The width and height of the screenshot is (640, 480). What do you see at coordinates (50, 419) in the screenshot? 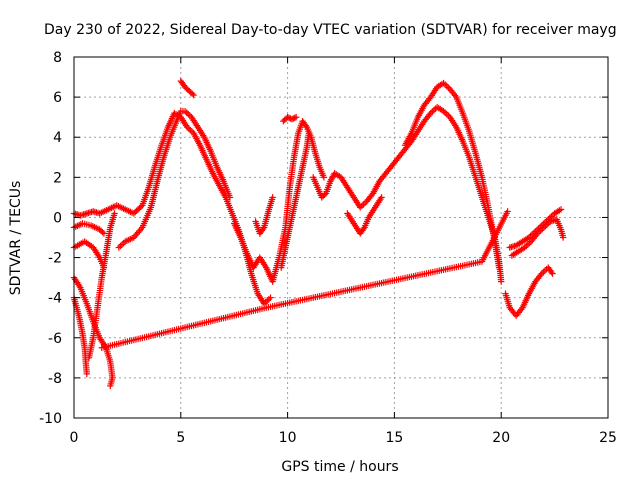
I see `y-tick-label: -10` at bounding box center [50, 419].